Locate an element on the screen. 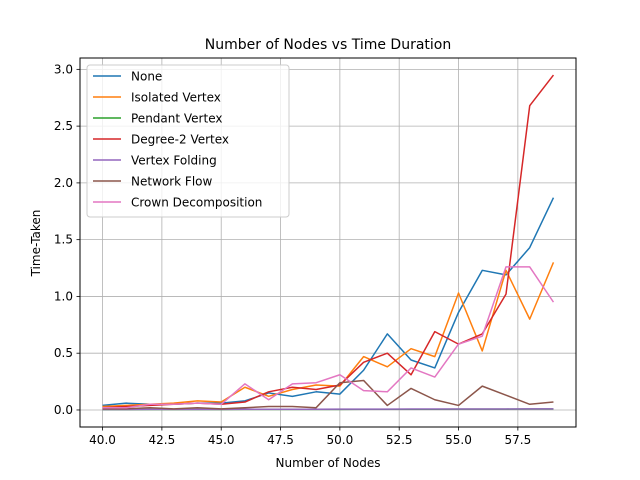 The height and width of the screenshot is (480, 640). x-axis-title: Number of Nodes is located at coordinates (328, 463).